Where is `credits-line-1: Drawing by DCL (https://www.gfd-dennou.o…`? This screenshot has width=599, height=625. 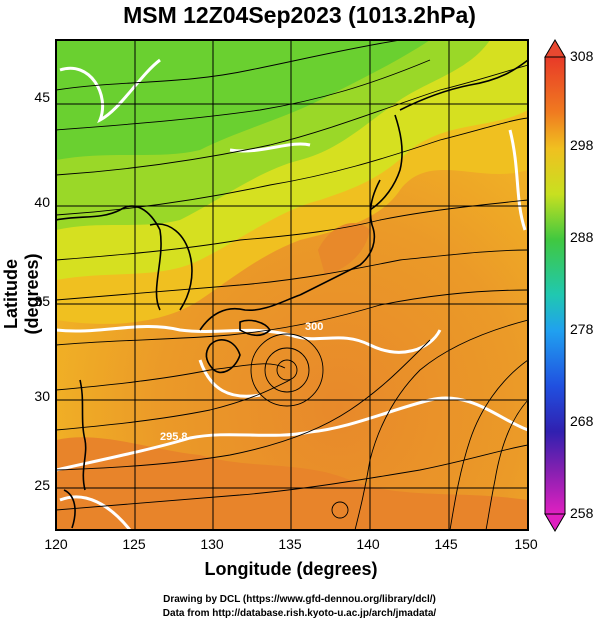
credits-line-1: Drawing by DCL (https://www.gfd-dennou.o… is located at coordinates (299, 599).